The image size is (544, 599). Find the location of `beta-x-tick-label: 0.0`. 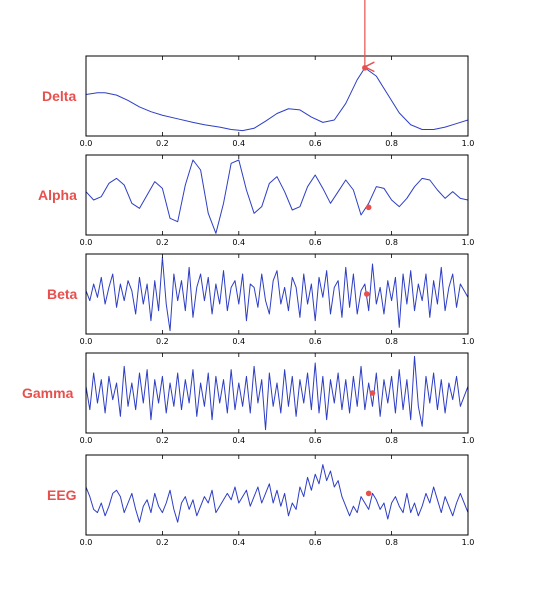

beta-x-tick-label: 0.0 is located at coordinates (86, 341).